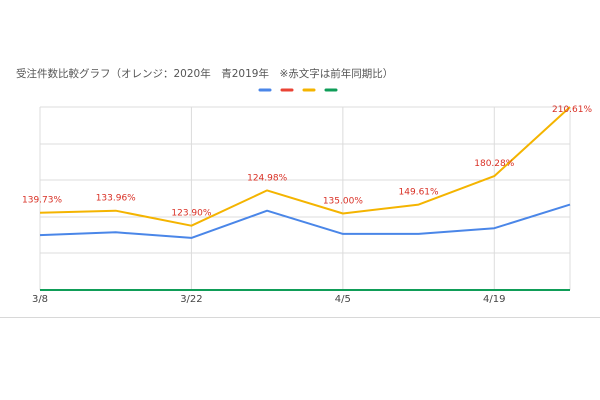  I want to click on data-label-4: 135.00%, so click(343, 202).